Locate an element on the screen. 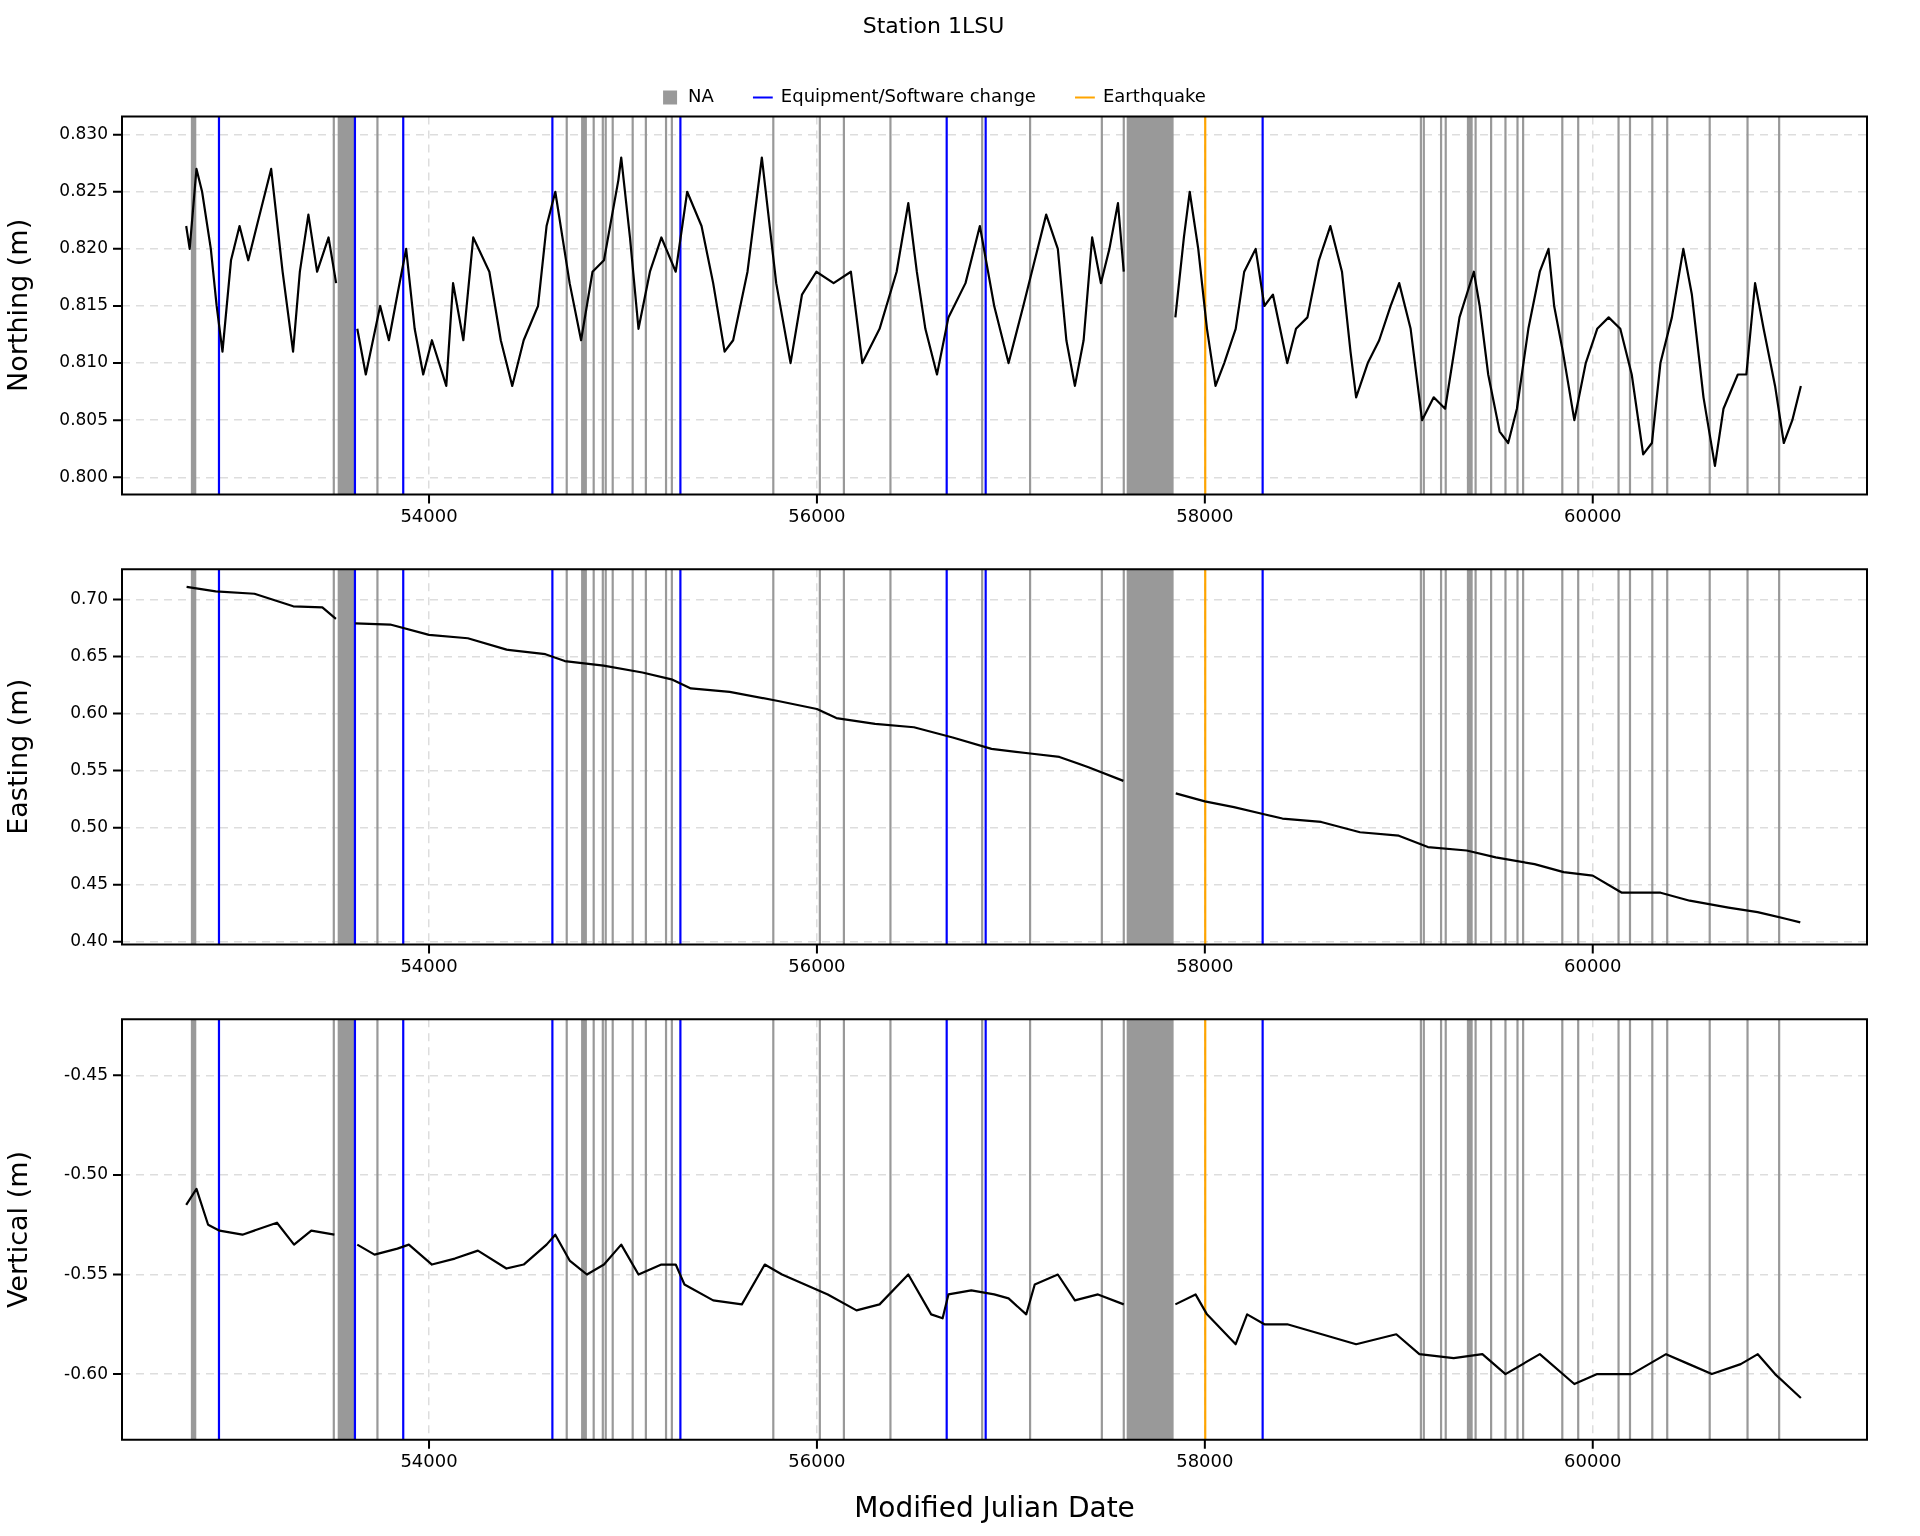 This screenshot has height=1536, width=1920. legend-label: NA is located at coordinates (701, 96).